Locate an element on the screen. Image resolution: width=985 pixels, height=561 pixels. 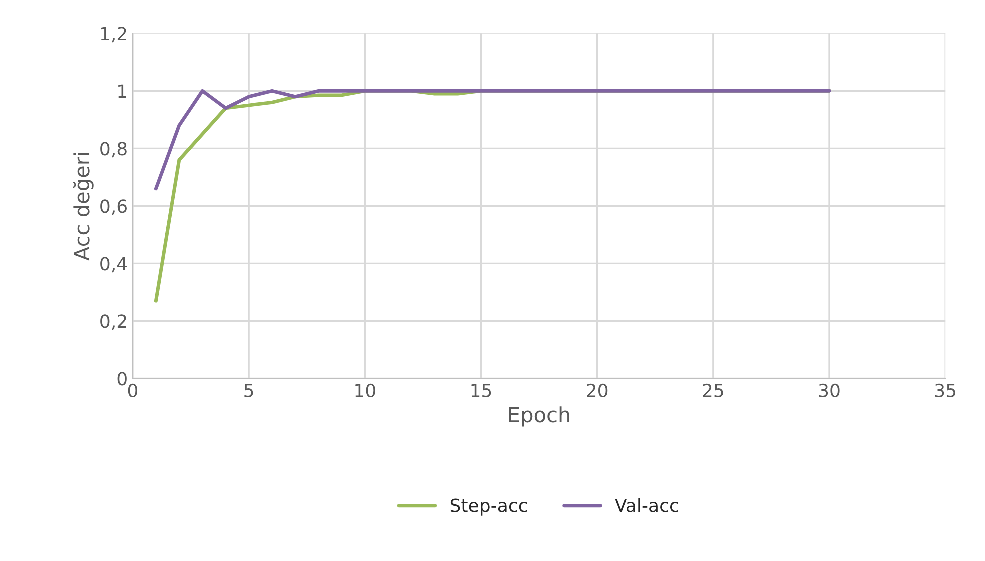
y-tick-label: 1,2 is located at coordinates (113, 35).